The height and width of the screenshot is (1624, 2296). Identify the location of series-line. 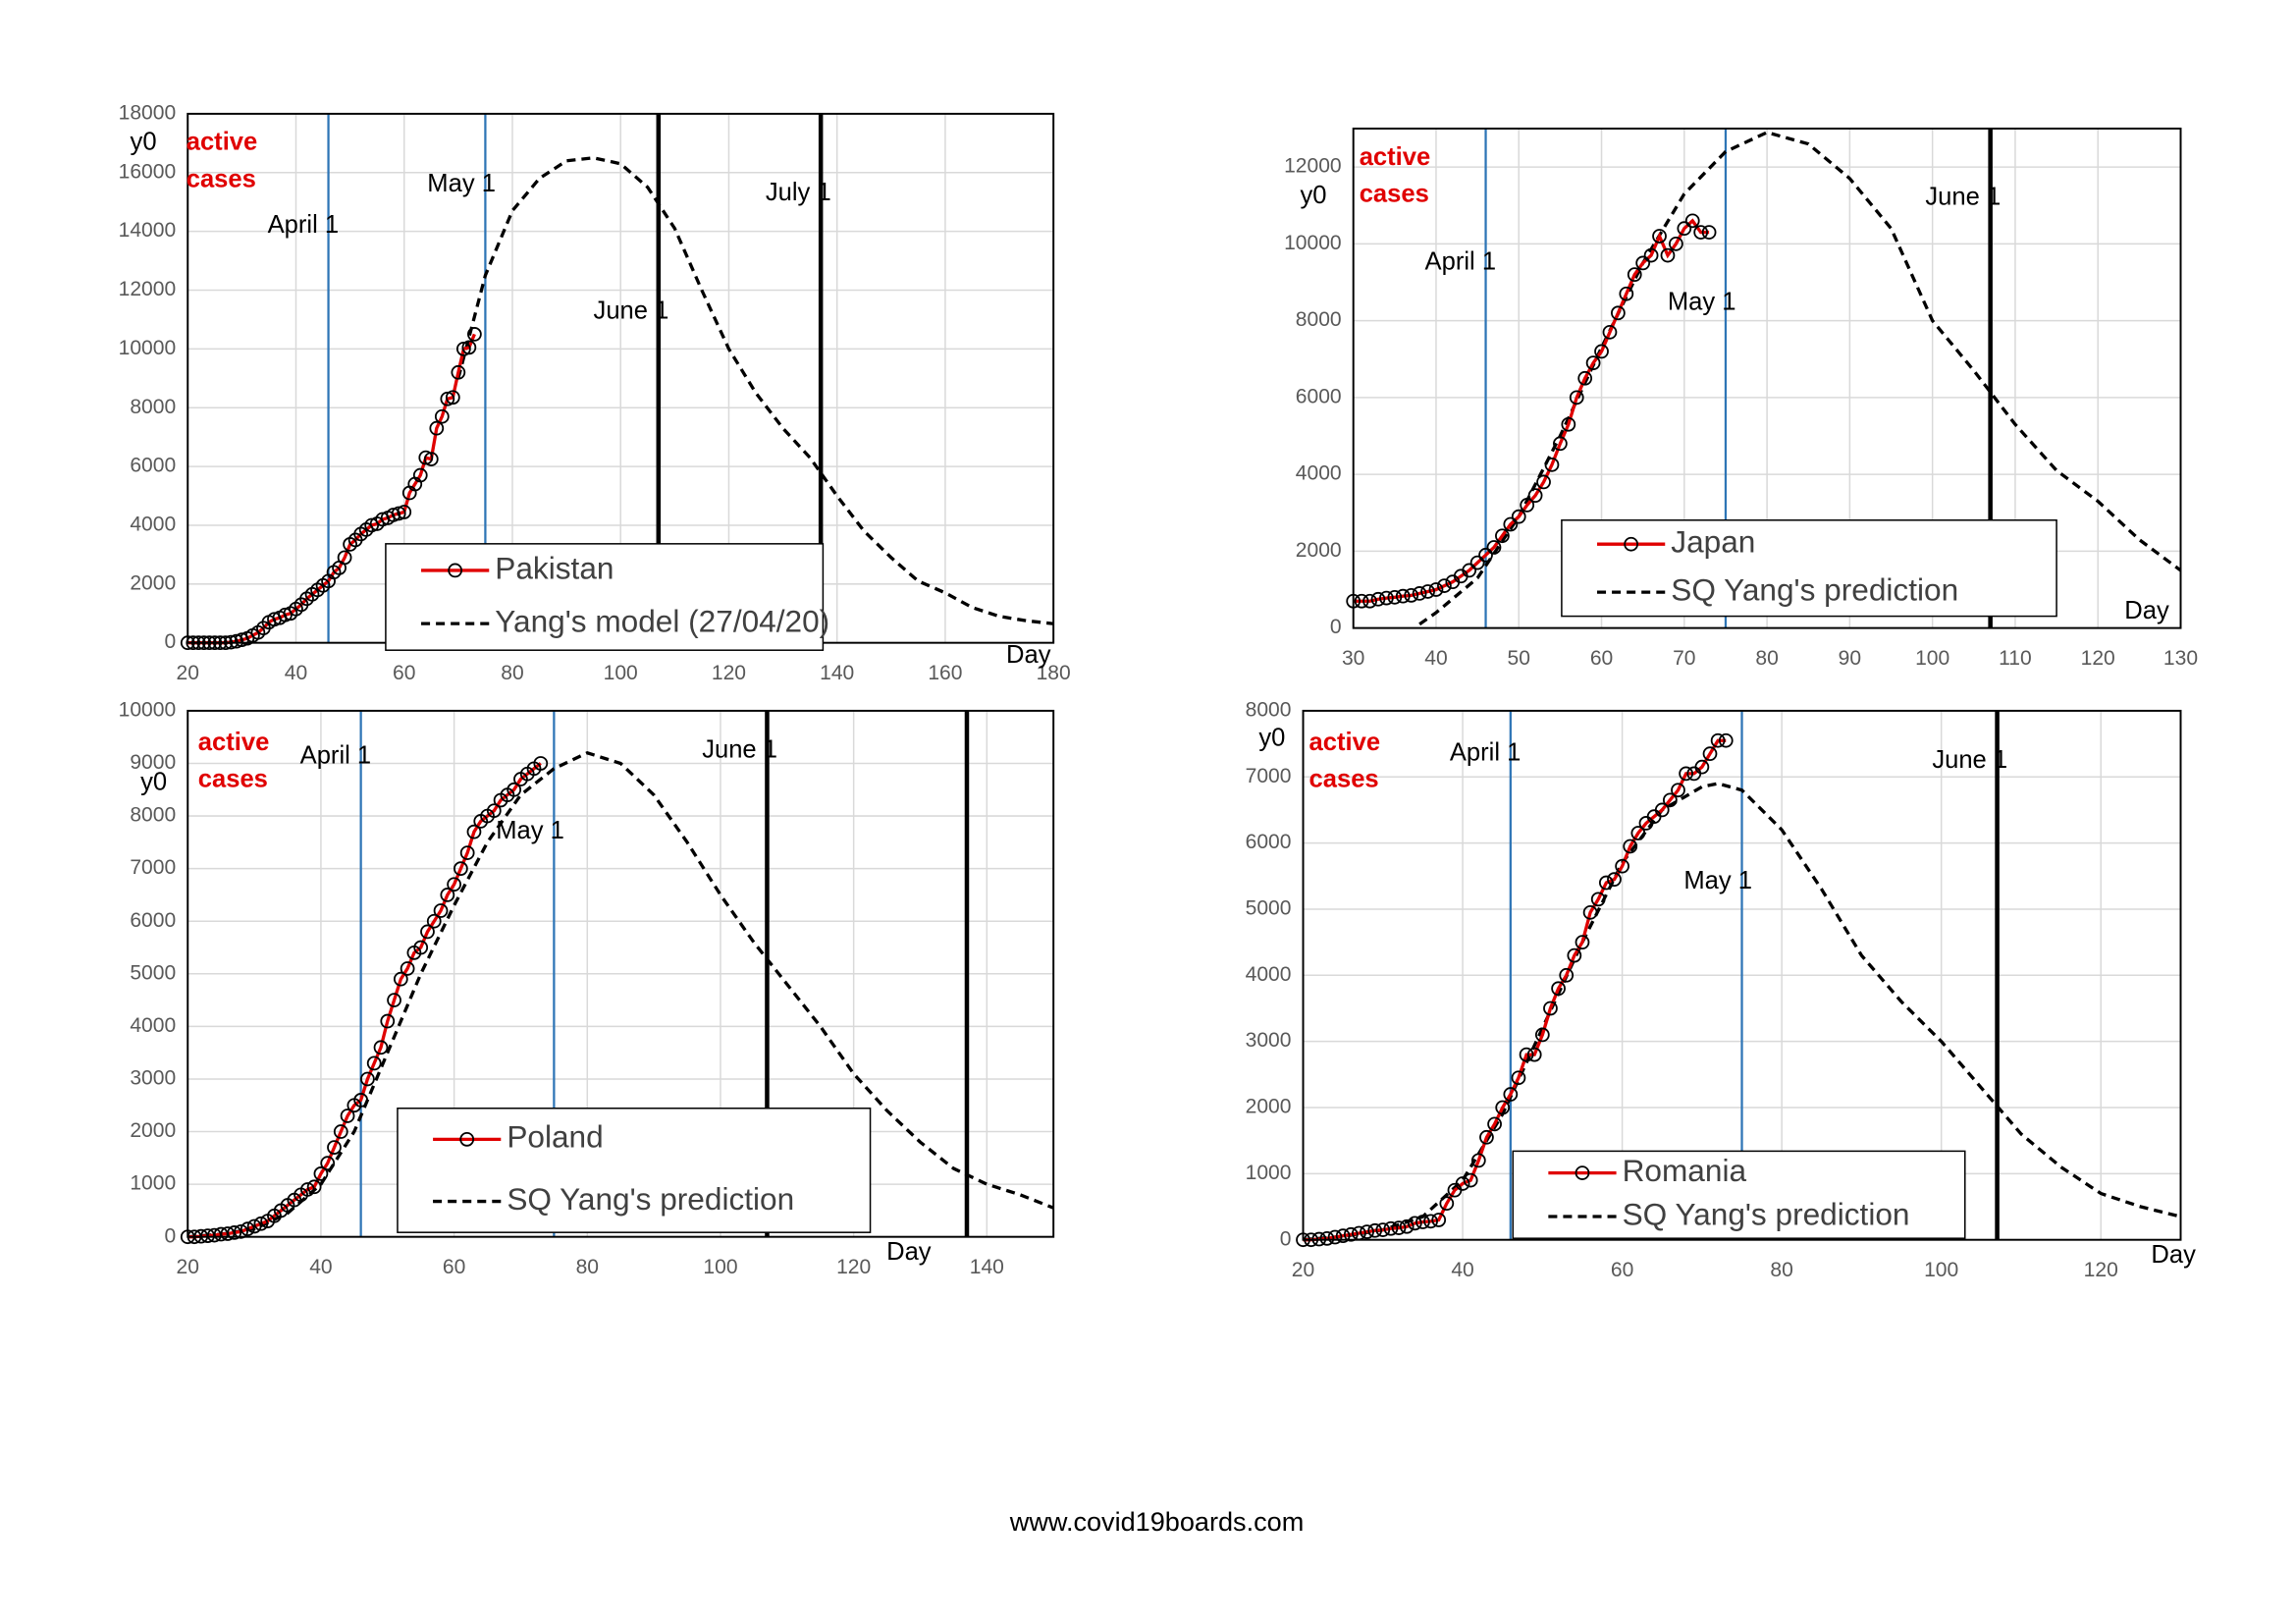
(1800, 378).